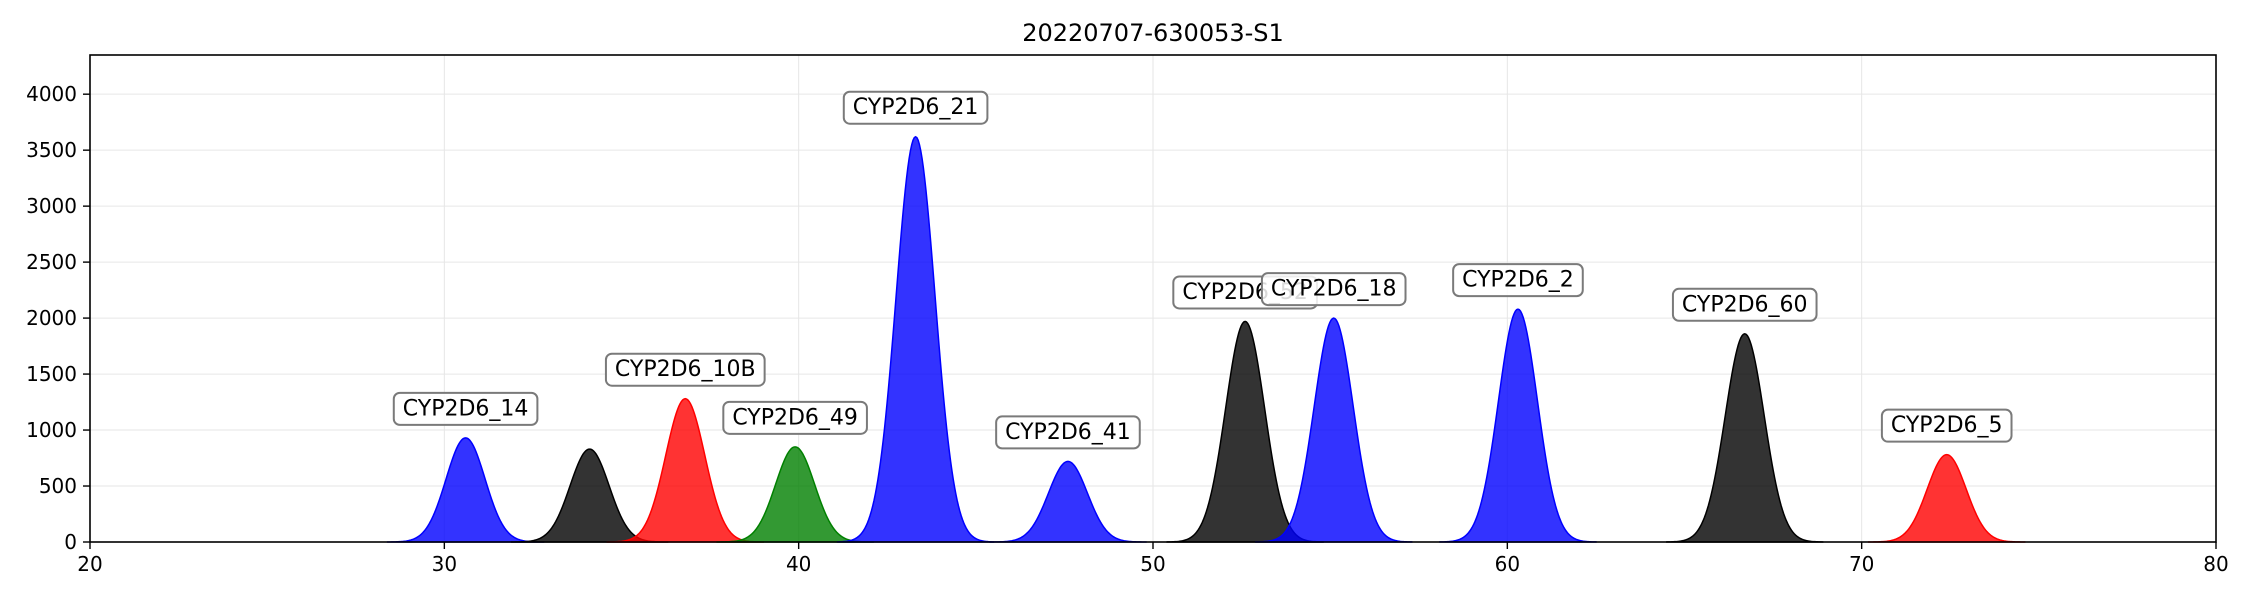  I want to click on peak-label-text: CYP2D6_2, so click(1518, 280).